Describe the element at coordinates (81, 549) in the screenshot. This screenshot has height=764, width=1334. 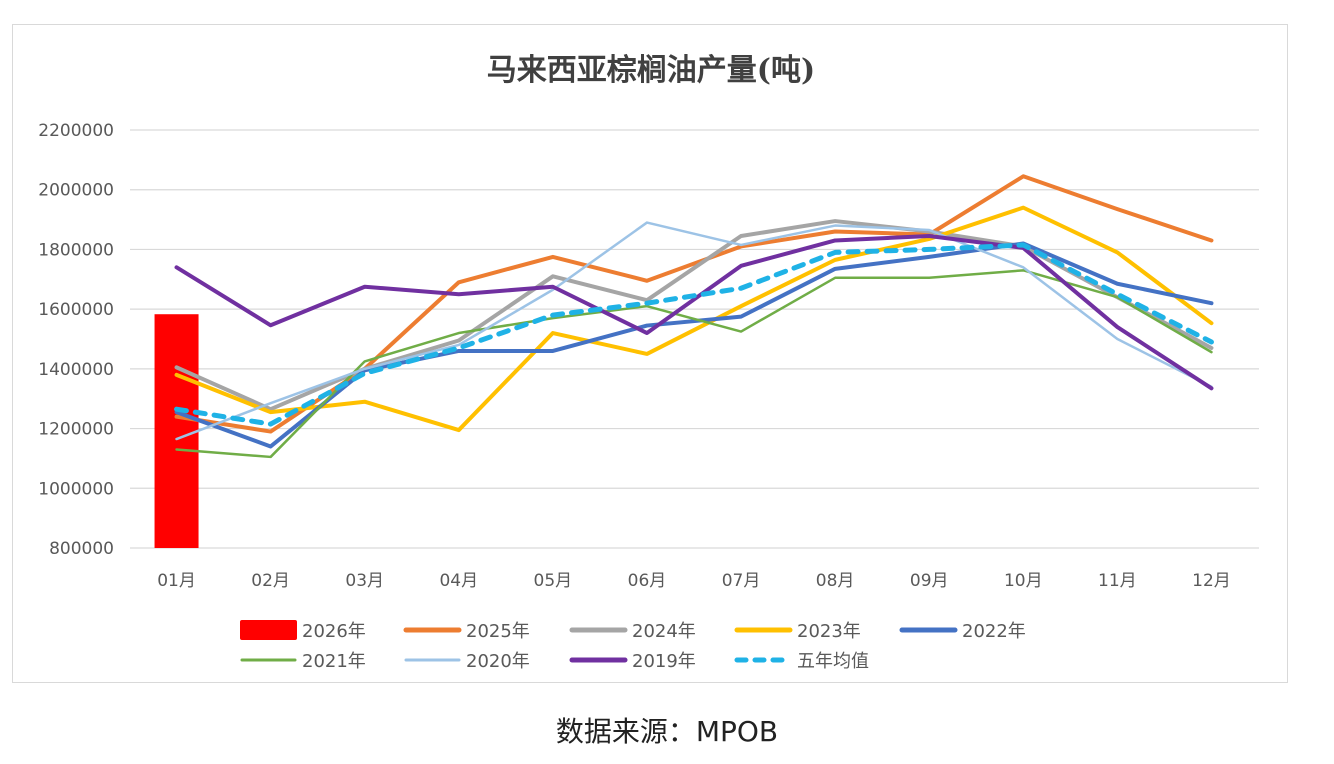
I see `y-tick-label: 800000` at that location.